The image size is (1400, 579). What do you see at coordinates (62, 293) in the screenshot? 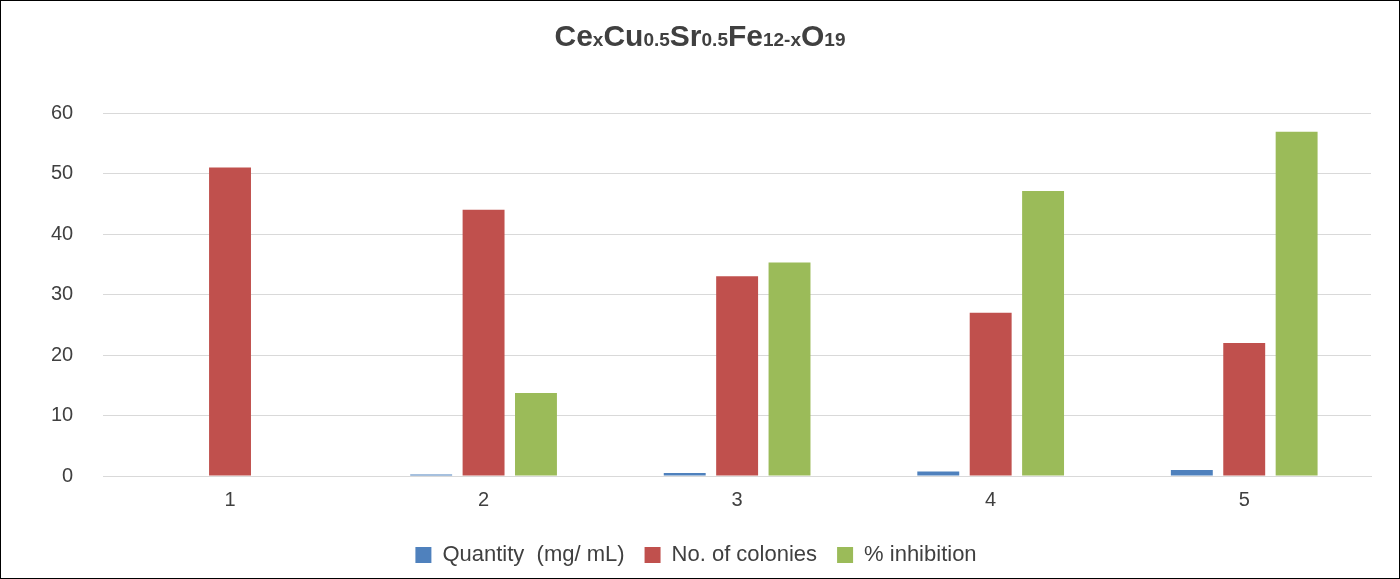
I see `y-tick-label: 30` at bounding box center [62, 293].